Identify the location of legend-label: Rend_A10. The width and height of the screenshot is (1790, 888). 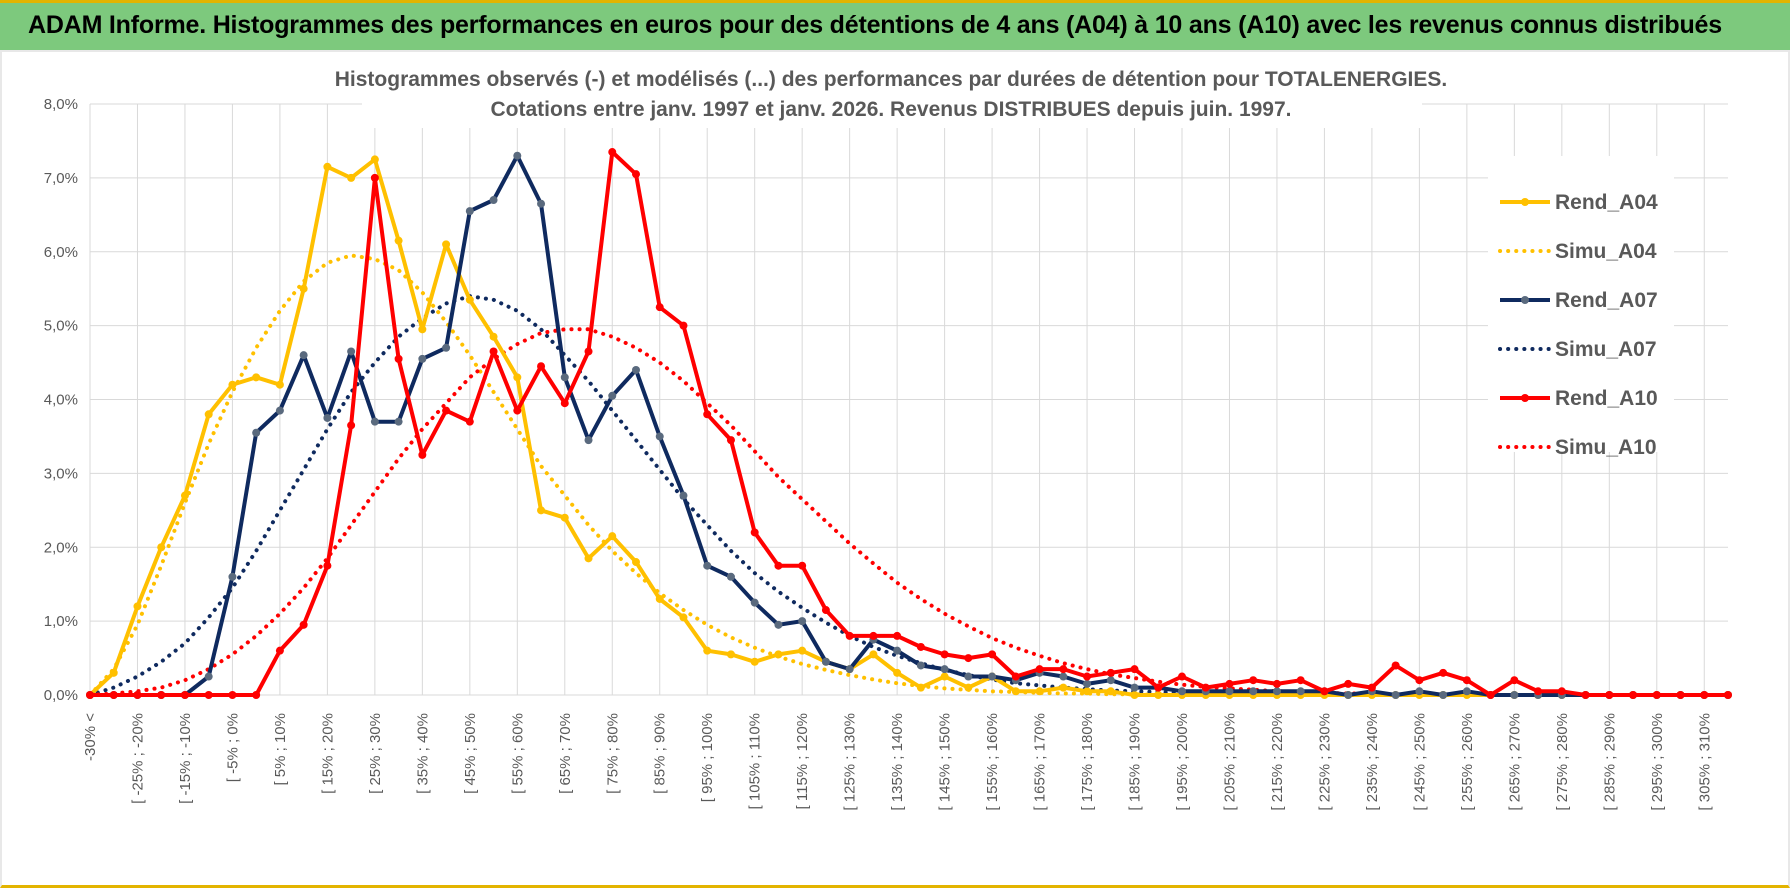
(1606, 398).